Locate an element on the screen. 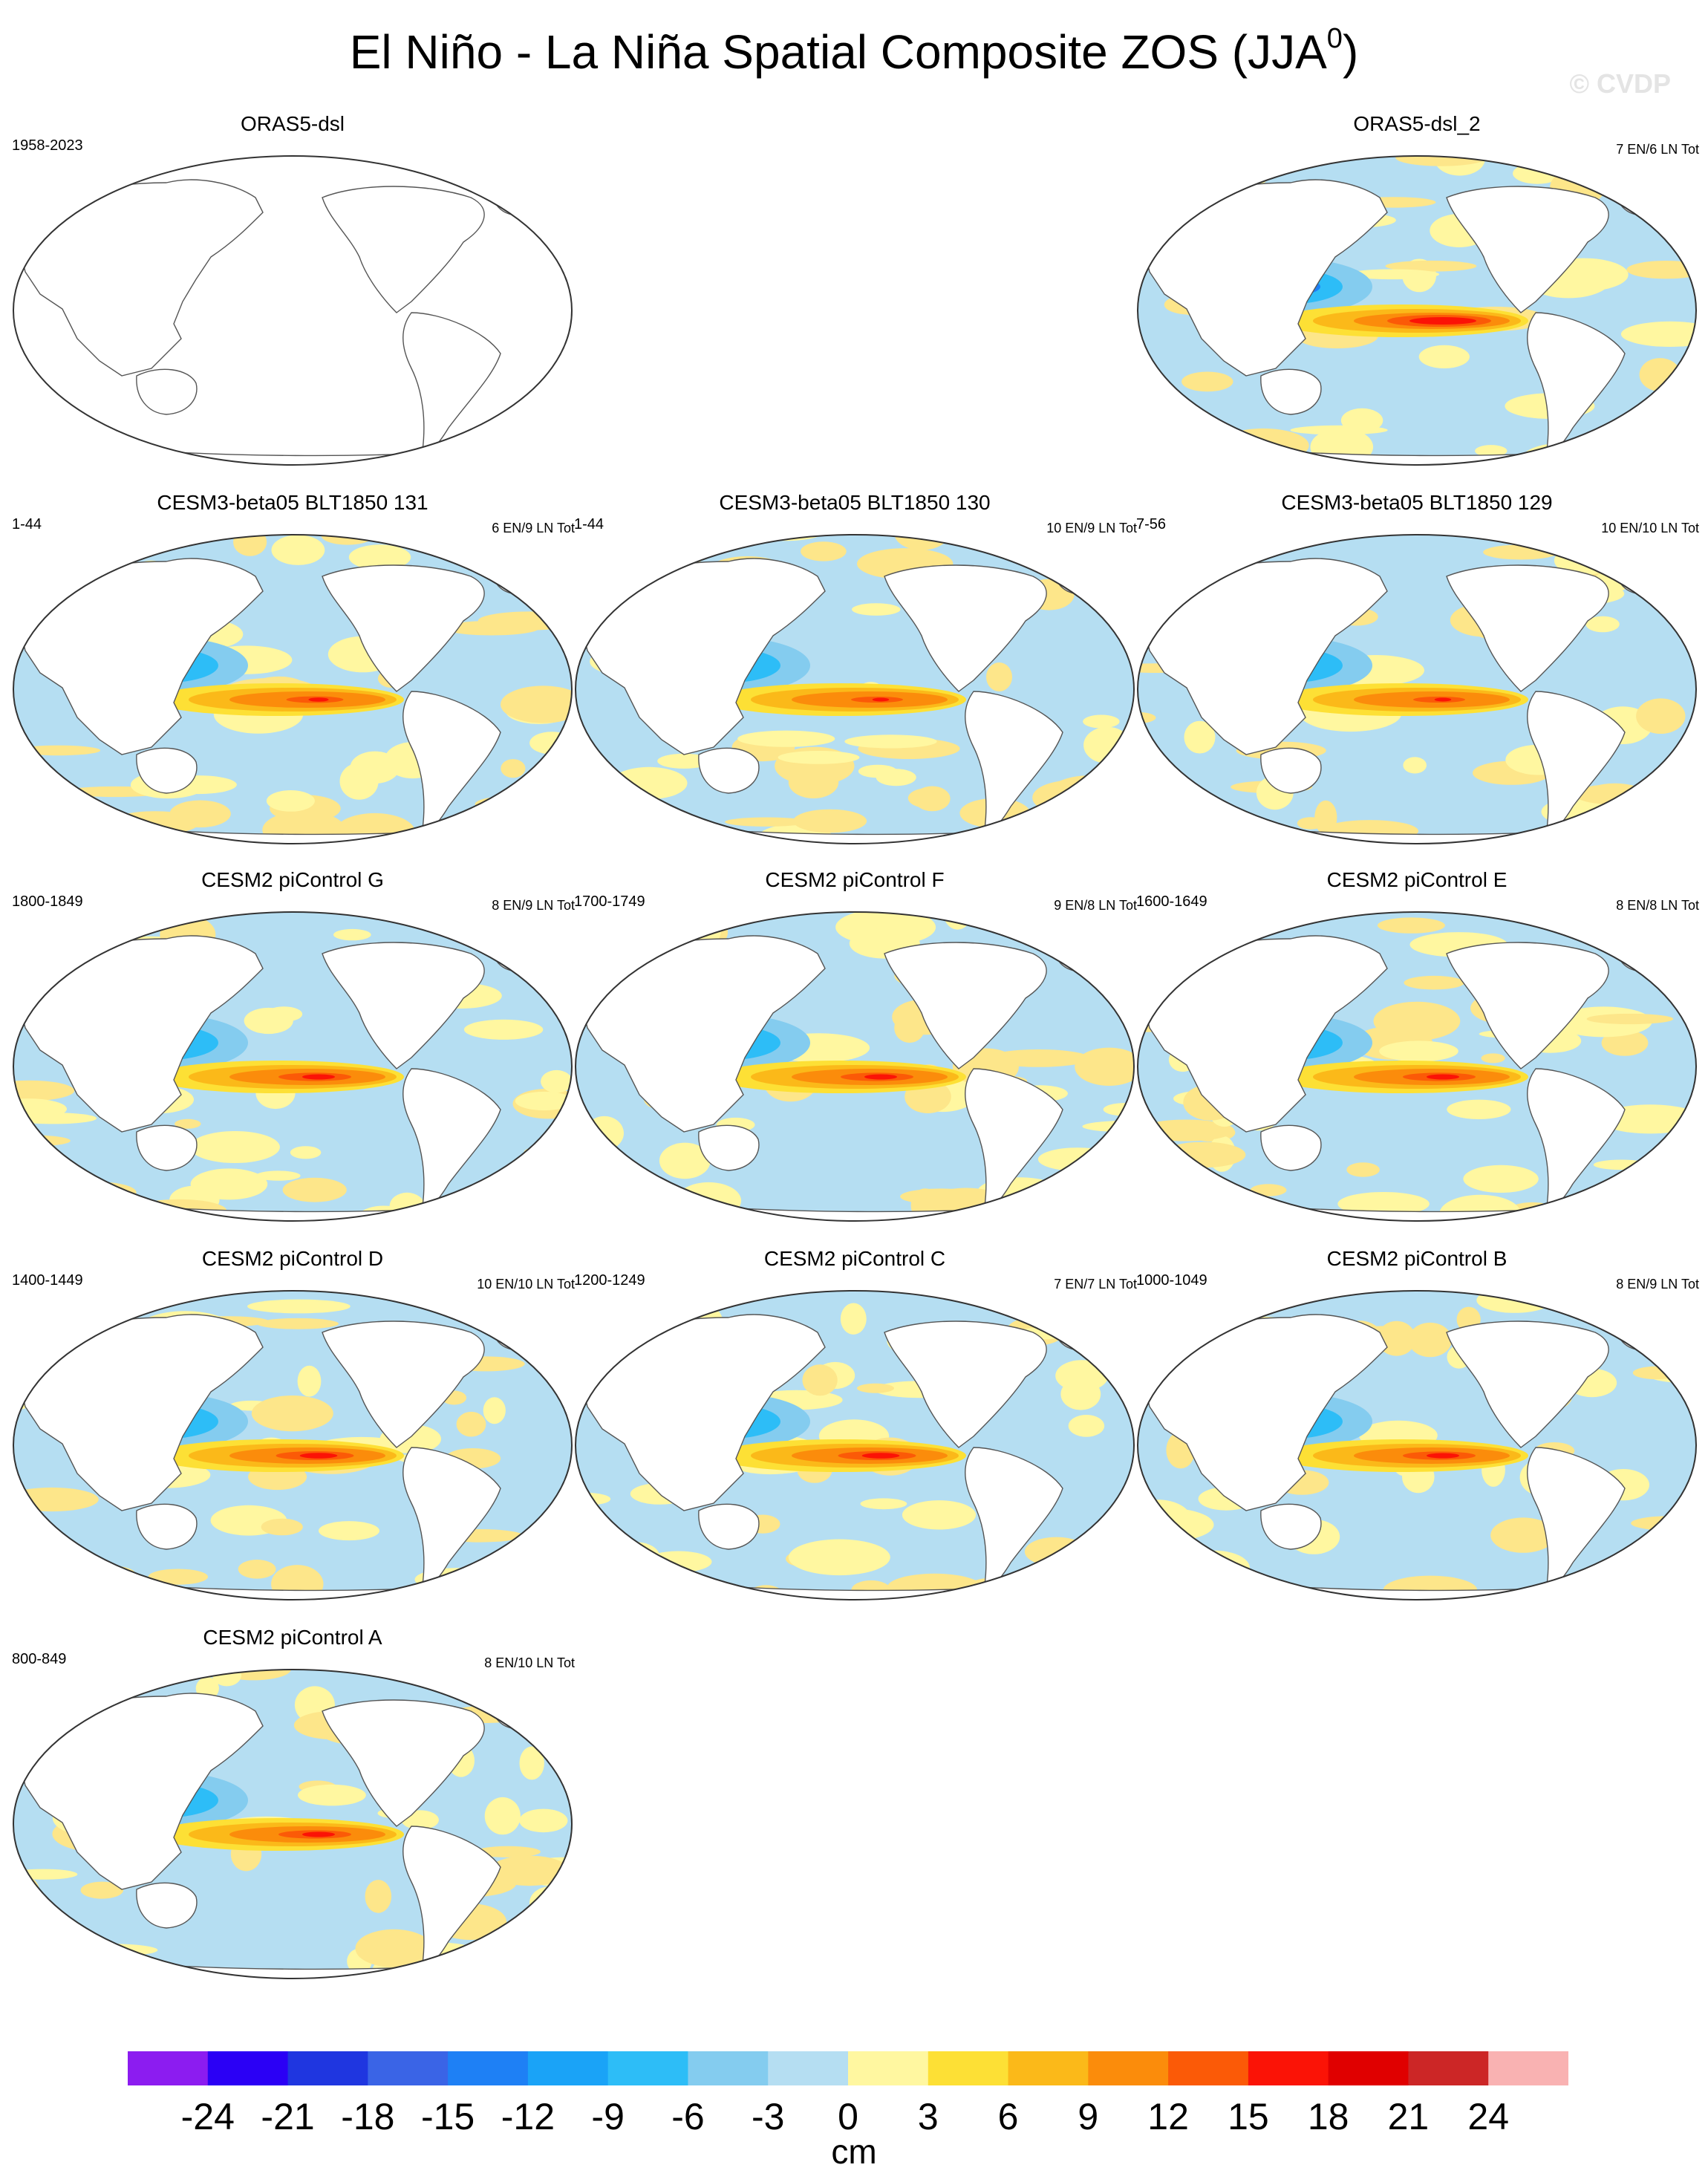 The width and height of the screenshot is (1708, 2182). equatorial-positive-anomaly is located at coordinates (1442, 321).